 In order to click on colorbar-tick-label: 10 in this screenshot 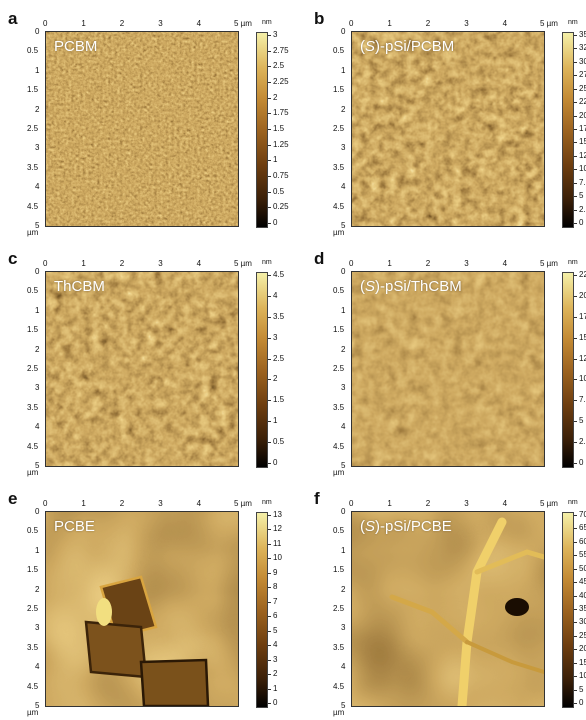, I will do `click(582, 169)`.